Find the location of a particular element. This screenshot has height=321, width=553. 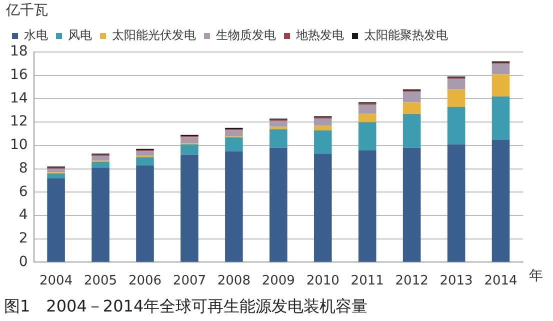

y-tick-label: 12 is located at coordinates (19, 122).